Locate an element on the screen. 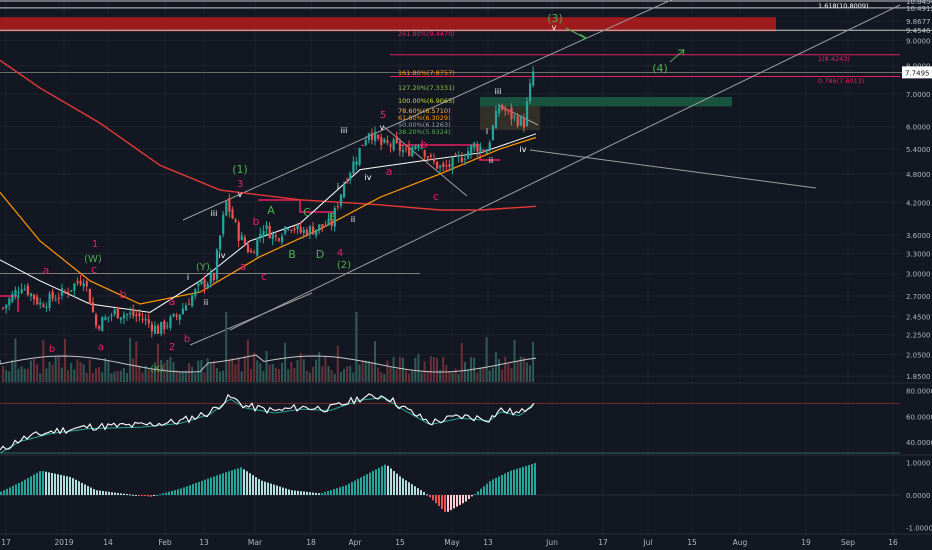 The image size is (932, 550). x-tick-label: 17 is located at coordinates (6, 542).